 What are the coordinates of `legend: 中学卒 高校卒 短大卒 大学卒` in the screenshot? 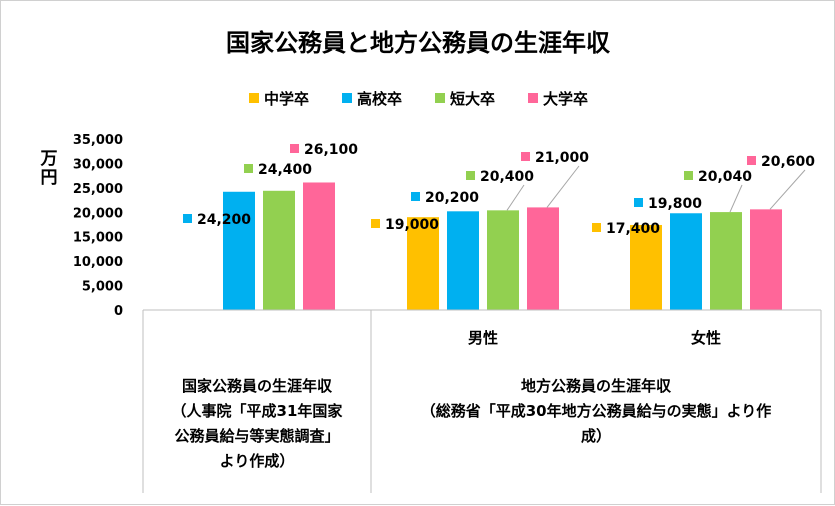 It's located at (418, 99).